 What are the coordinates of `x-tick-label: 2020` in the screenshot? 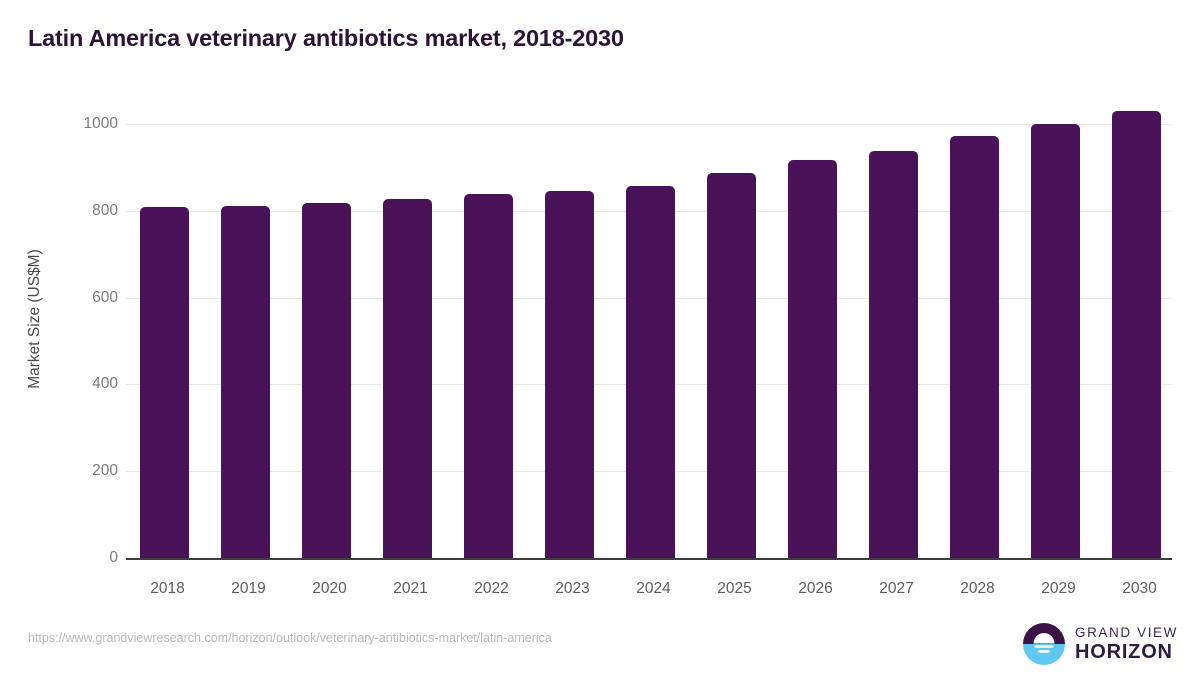 It's located at (329, 588).